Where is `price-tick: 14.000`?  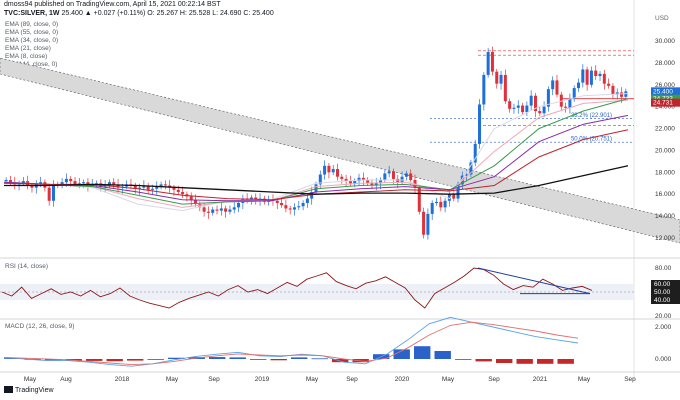
price-tick: 14.000 is located at coordinates (665, 216).